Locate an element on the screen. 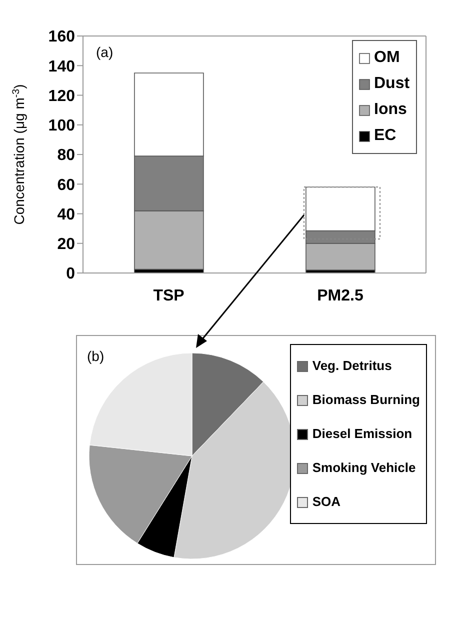 The image size is (474, 622). legend-label: Smoking Vehicle is located at coordinates (364, 468).